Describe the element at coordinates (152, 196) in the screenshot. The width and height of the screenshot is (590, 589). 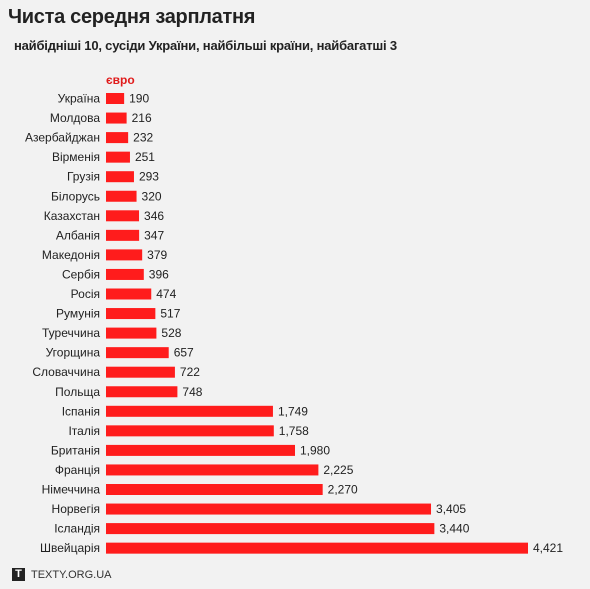
I see `value-label: 320` at that location.